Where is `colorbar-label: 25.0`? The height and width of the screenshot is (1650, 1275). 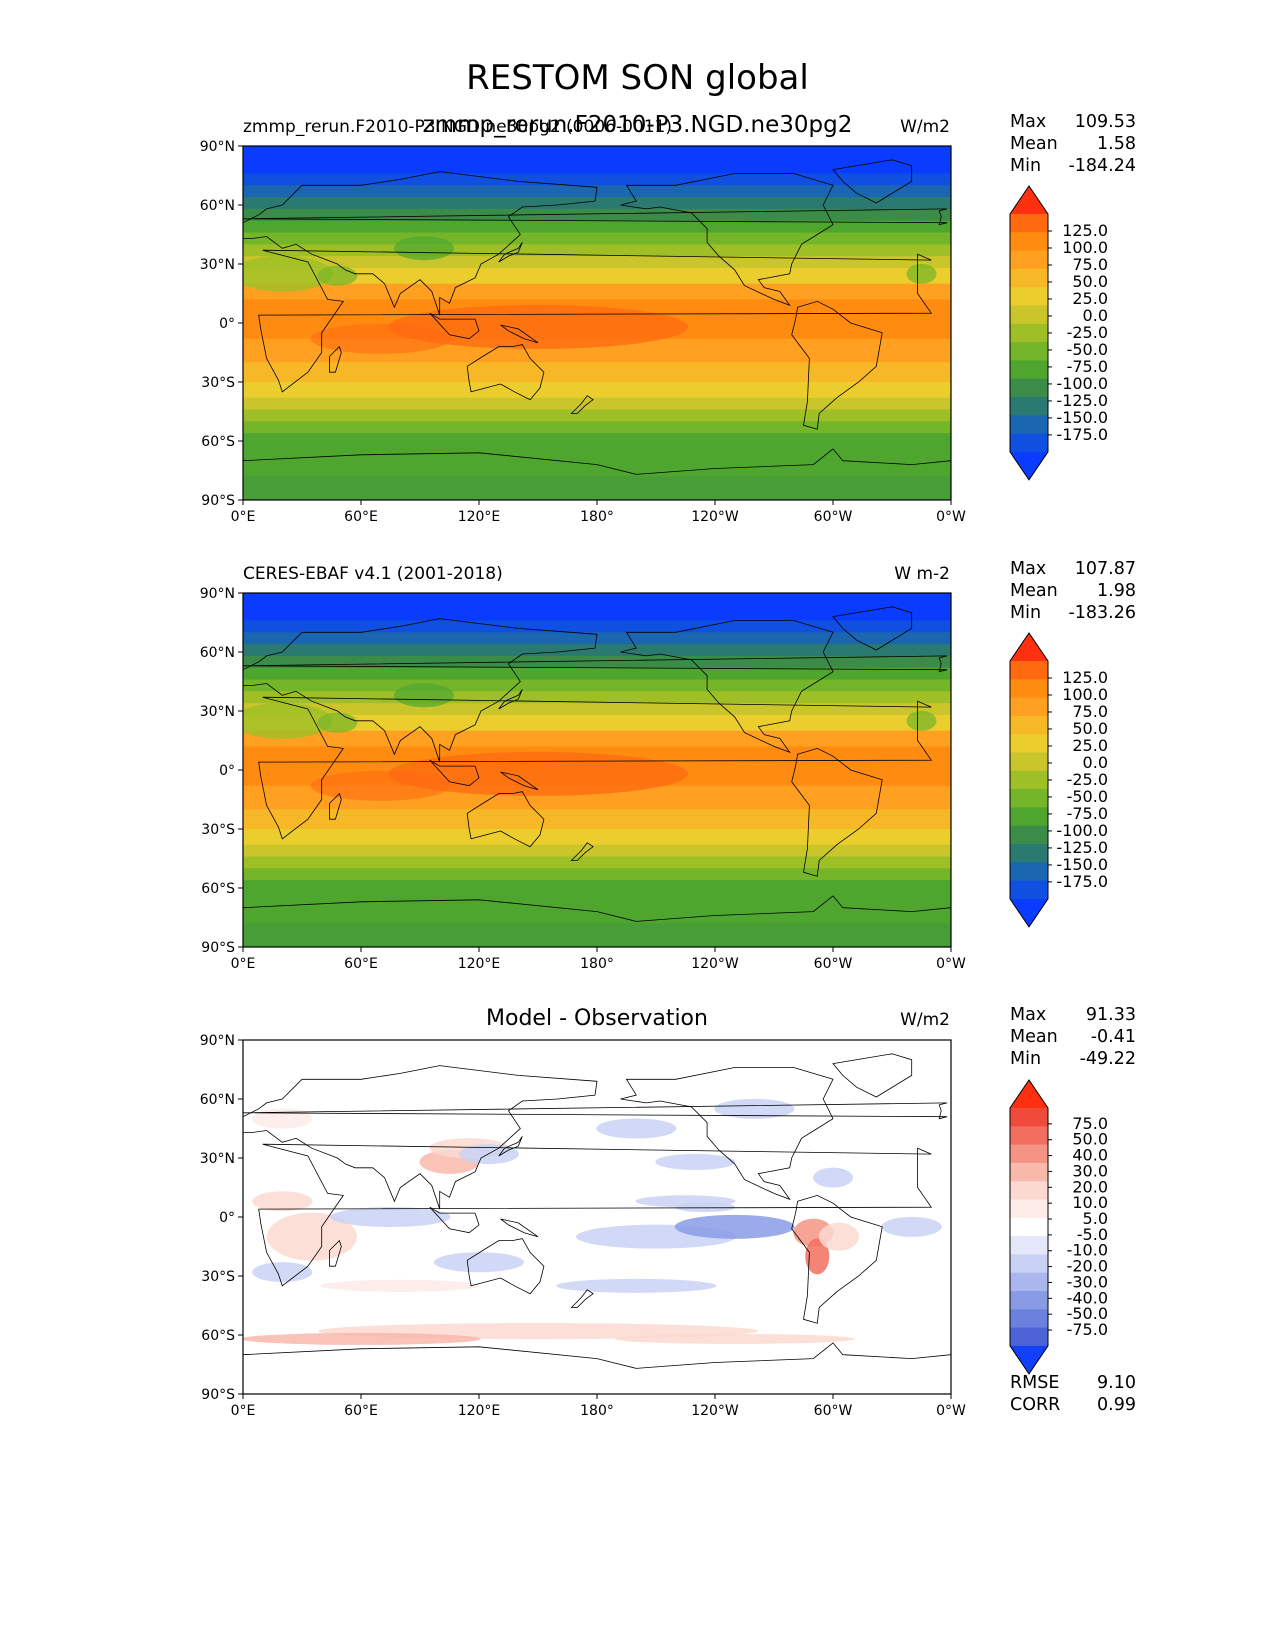
colorbar-label: 25.0 is located at coordinates (1090, 298).